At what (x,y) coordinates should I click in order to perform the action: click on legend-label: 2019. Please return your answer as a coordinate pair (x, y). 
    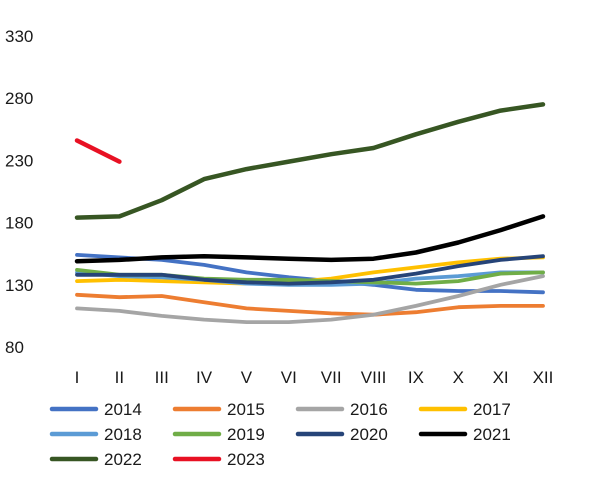
    Looking at the image, I should click on (246, 434).